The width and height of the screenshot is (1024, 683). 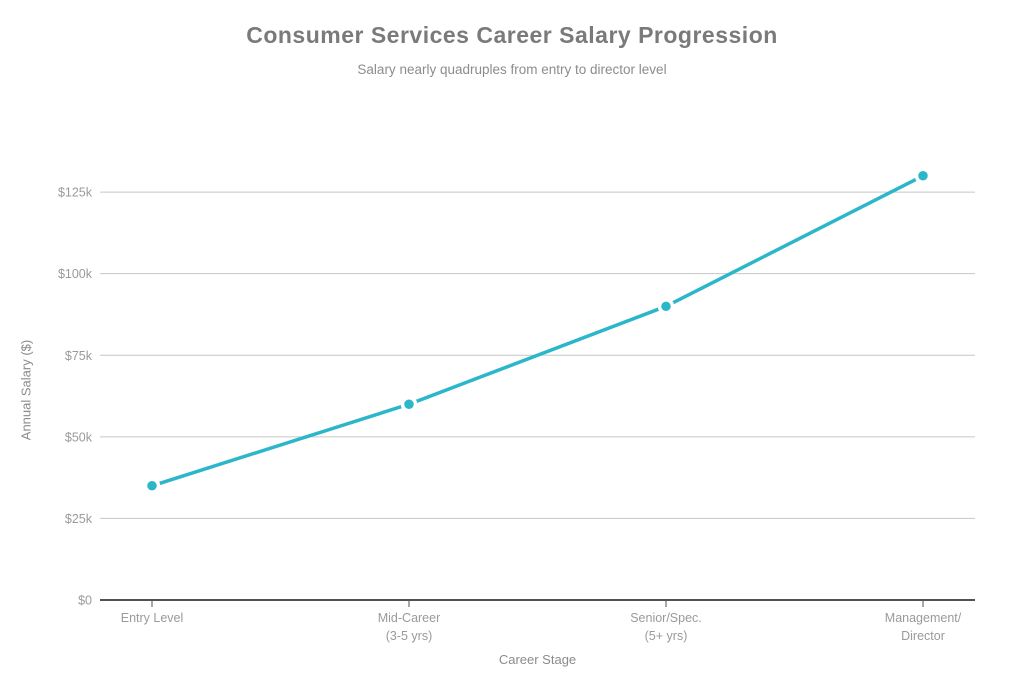 I want to click on x-tick-label: (3-5 yrs), so click(x=409, y=636).